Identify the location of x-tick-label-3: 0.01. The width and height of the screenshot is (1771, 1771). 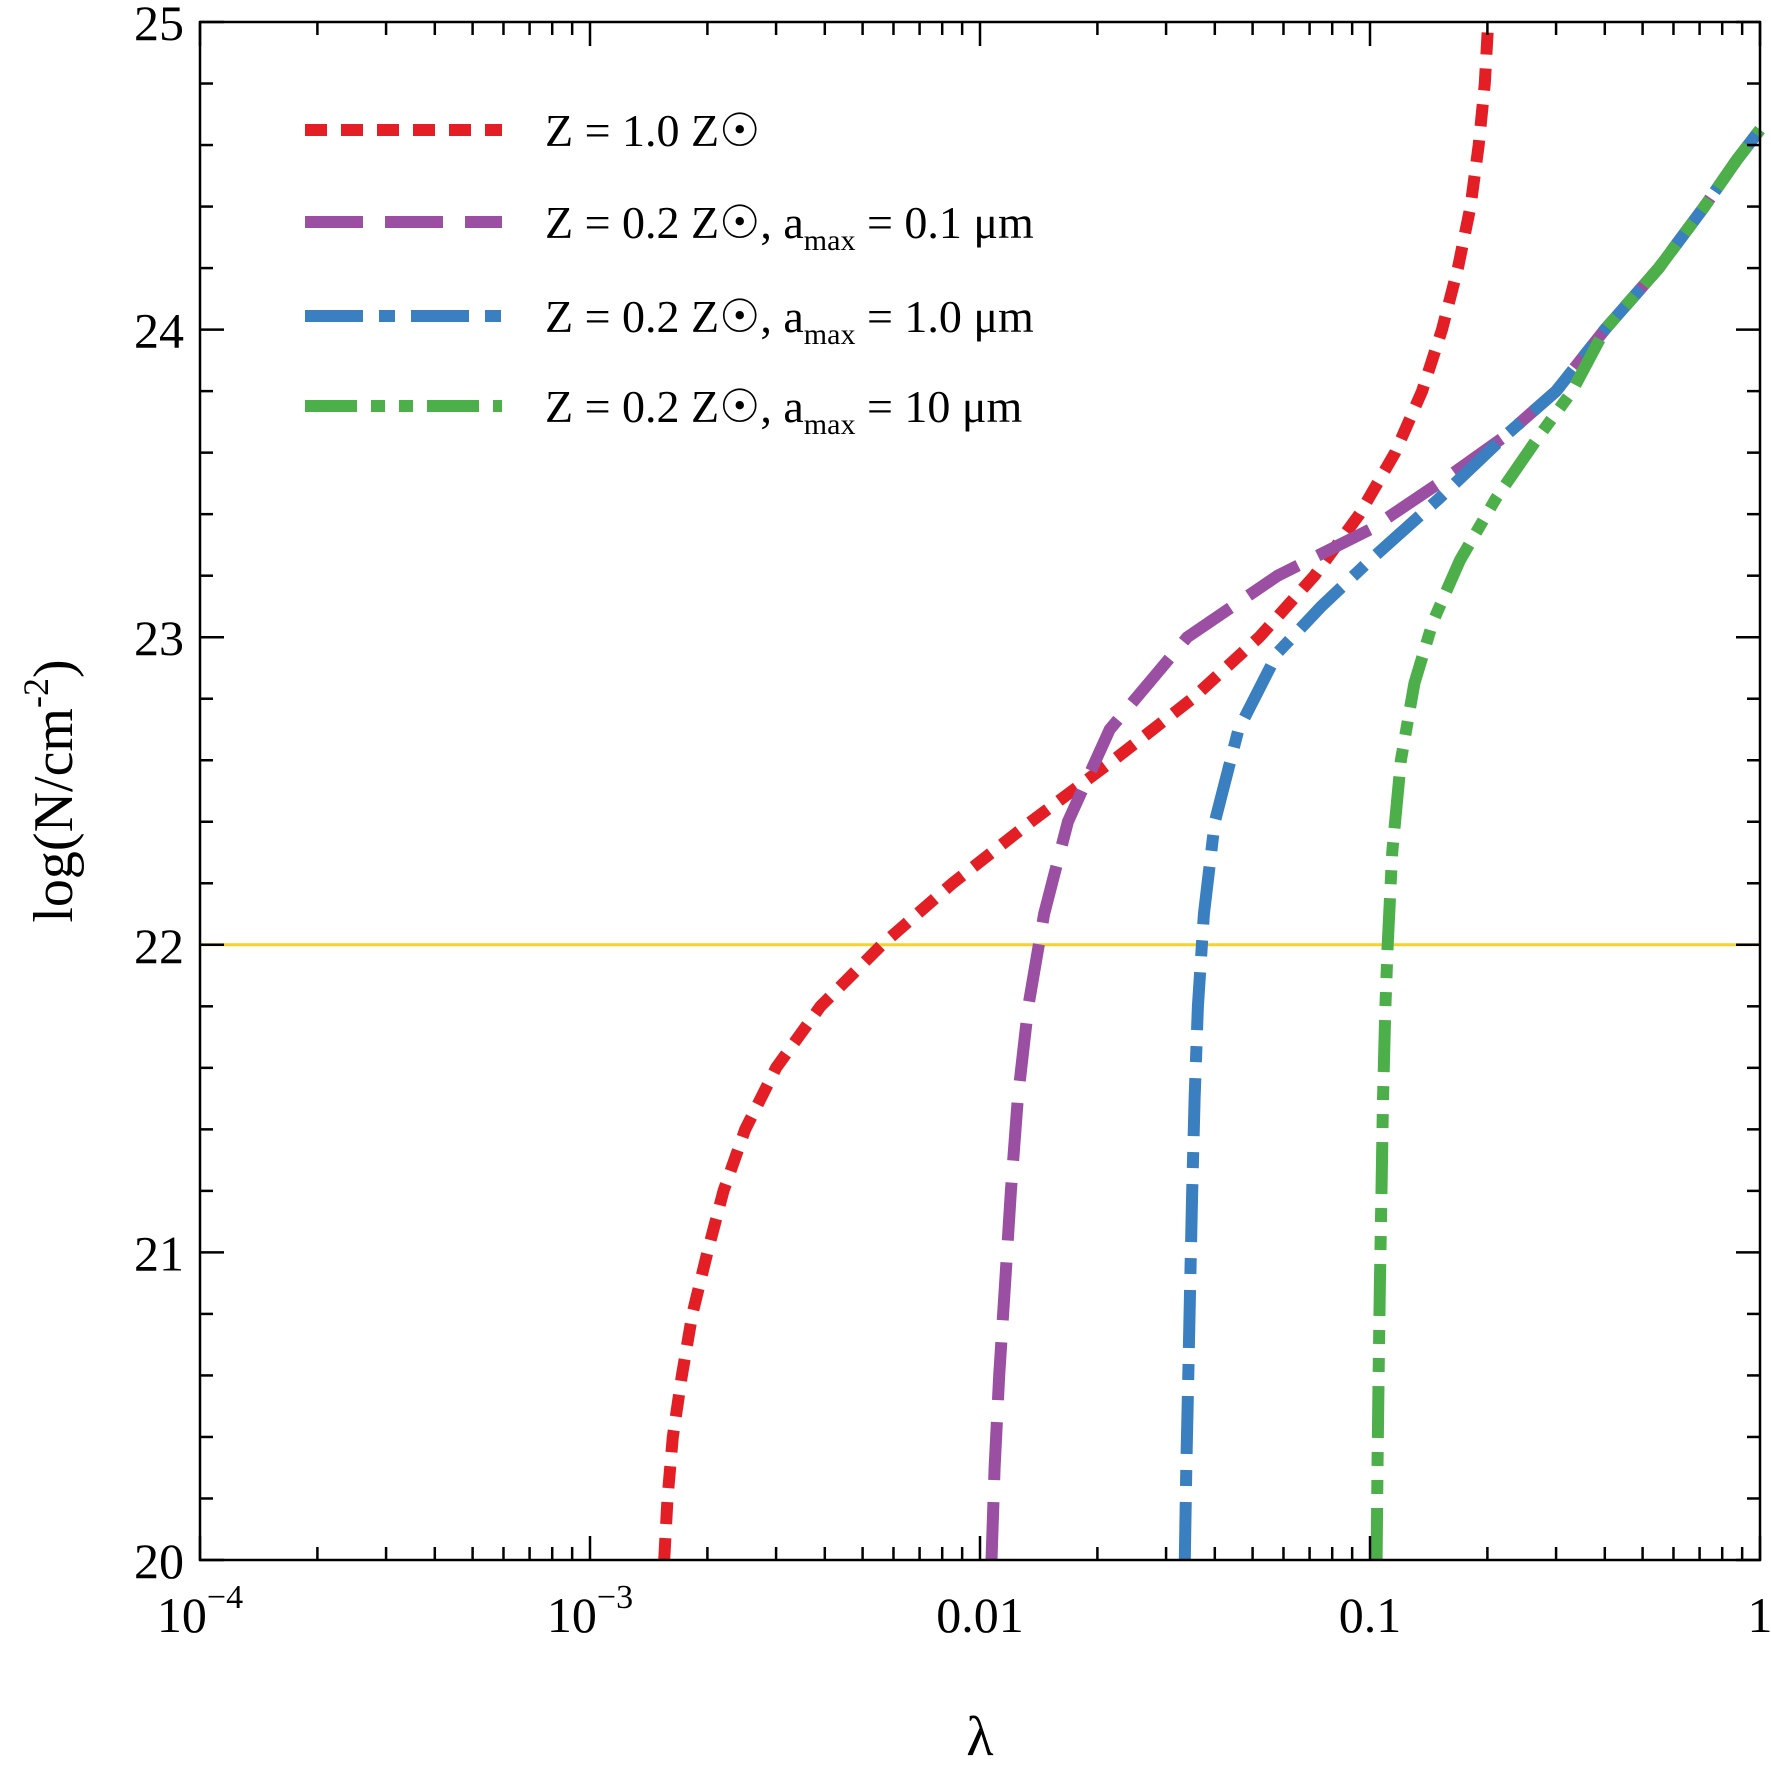
(980, 1615).